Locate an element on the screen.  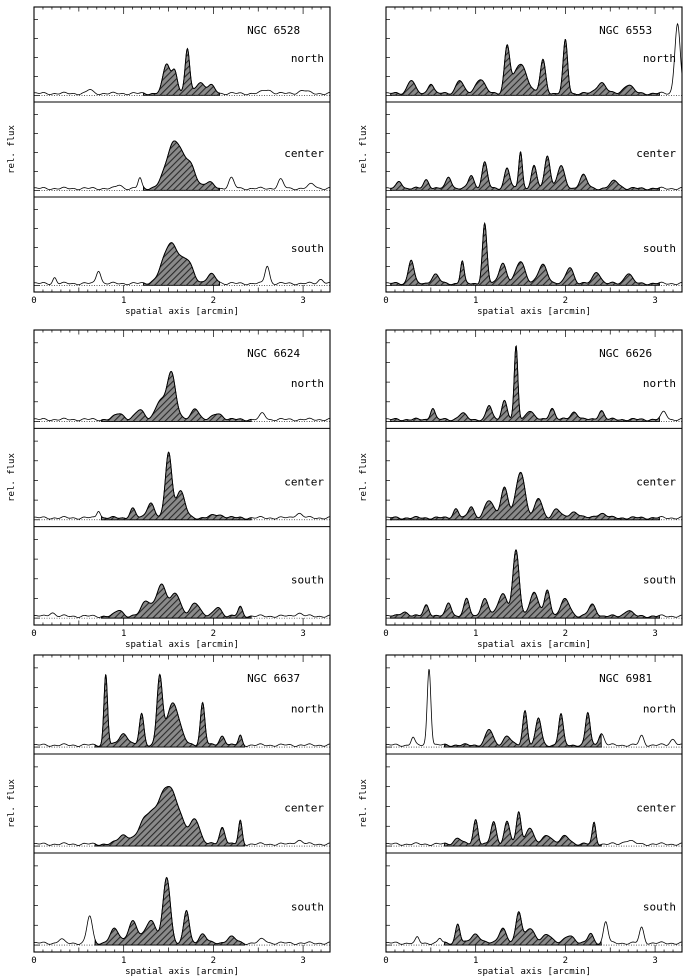
panel-title: NGC 6637 is located at coordinates (273, 678).